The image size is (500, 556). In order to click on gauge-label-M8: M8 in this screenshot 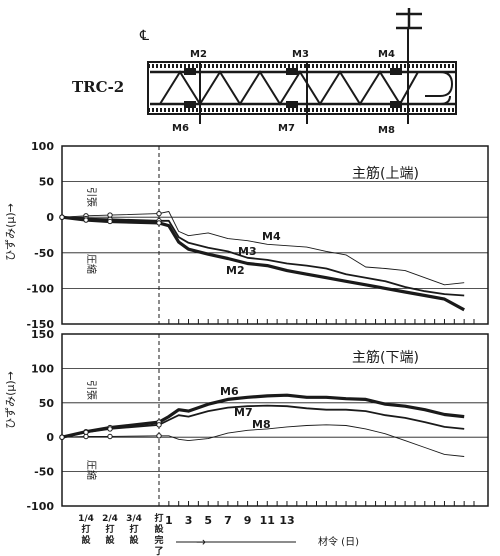, I will do `click(386, 130)`.